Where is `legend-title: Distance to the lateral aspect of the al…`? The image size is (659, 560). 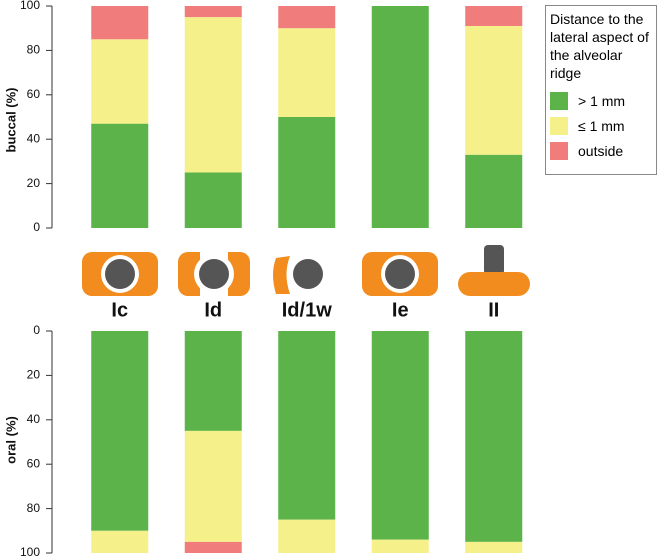 legend-title: Distance to the lateral aspect of the al… is located at coordinates (599, 46).